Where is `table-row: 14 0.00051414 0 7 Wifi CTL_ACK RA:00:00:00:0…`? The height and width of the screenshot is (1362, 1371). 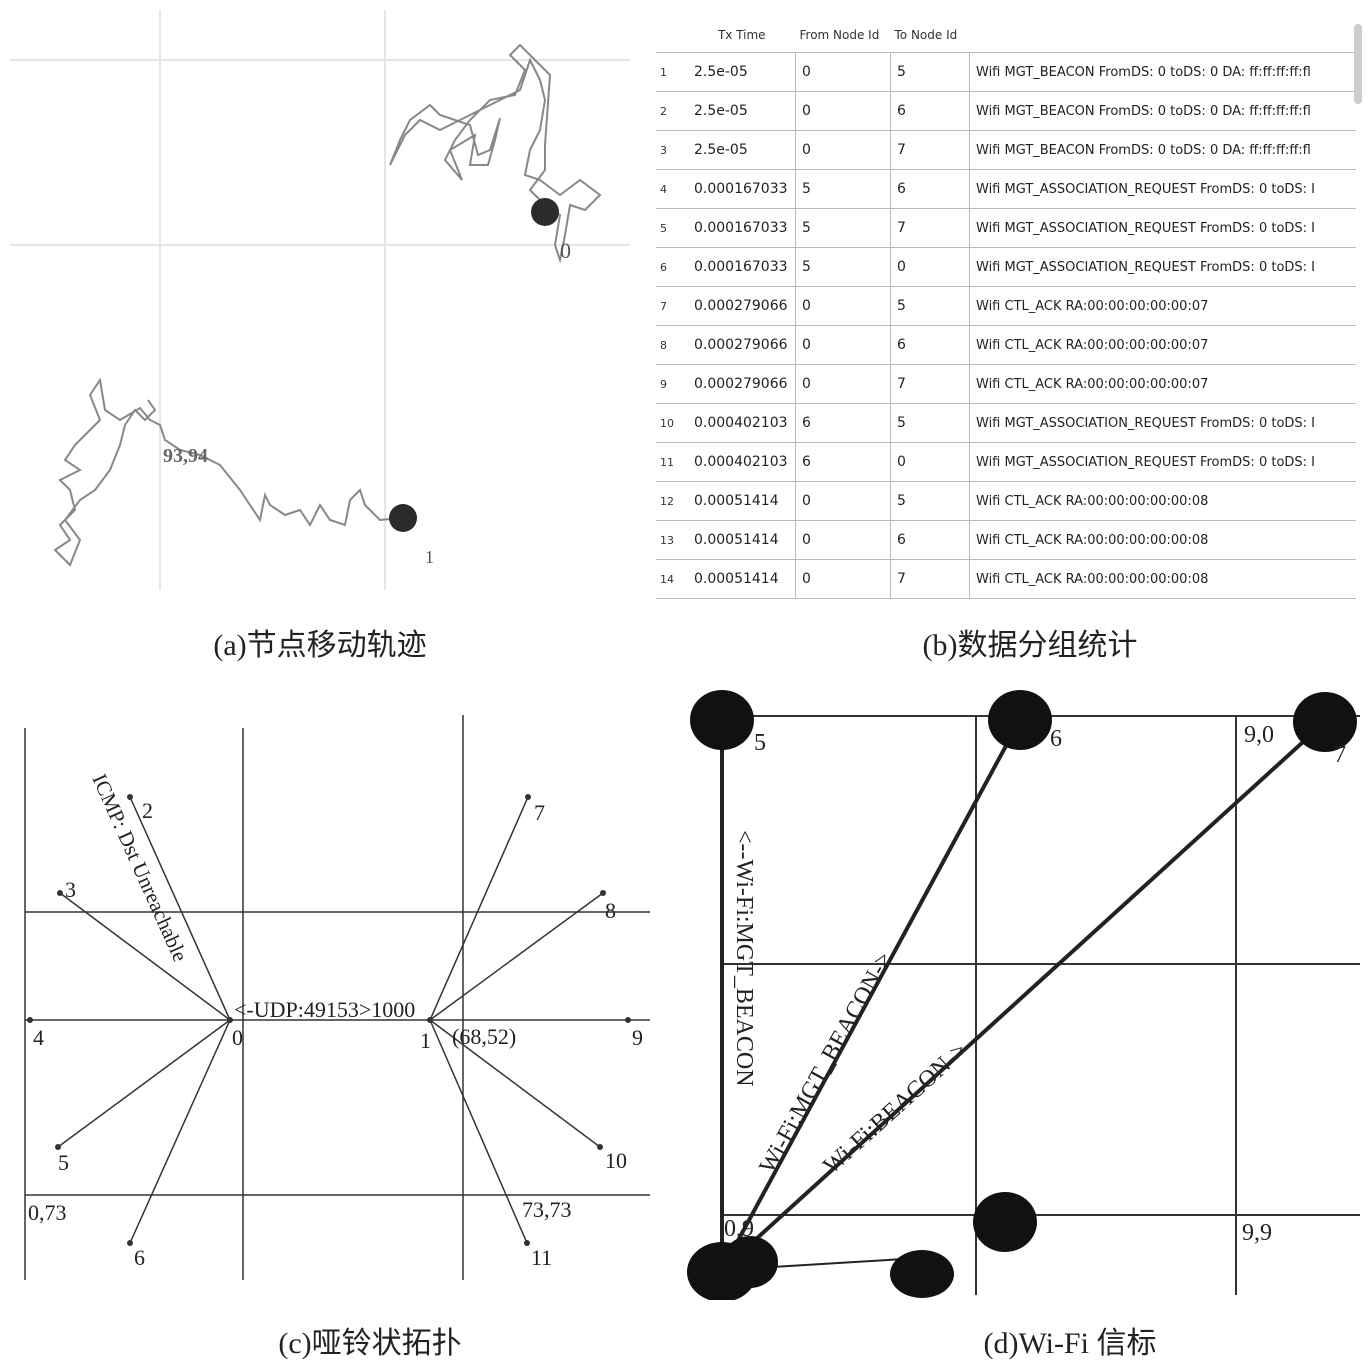 table-row: 14 0.00051414 0 7 Wifi CTL_ACK RA:00:00:00:0… is located at coordinates (1006, 579).